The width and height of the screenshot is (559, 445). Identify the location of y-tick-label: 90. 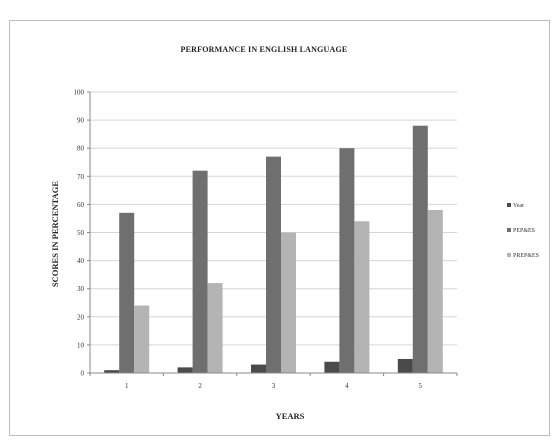
(81, 121).